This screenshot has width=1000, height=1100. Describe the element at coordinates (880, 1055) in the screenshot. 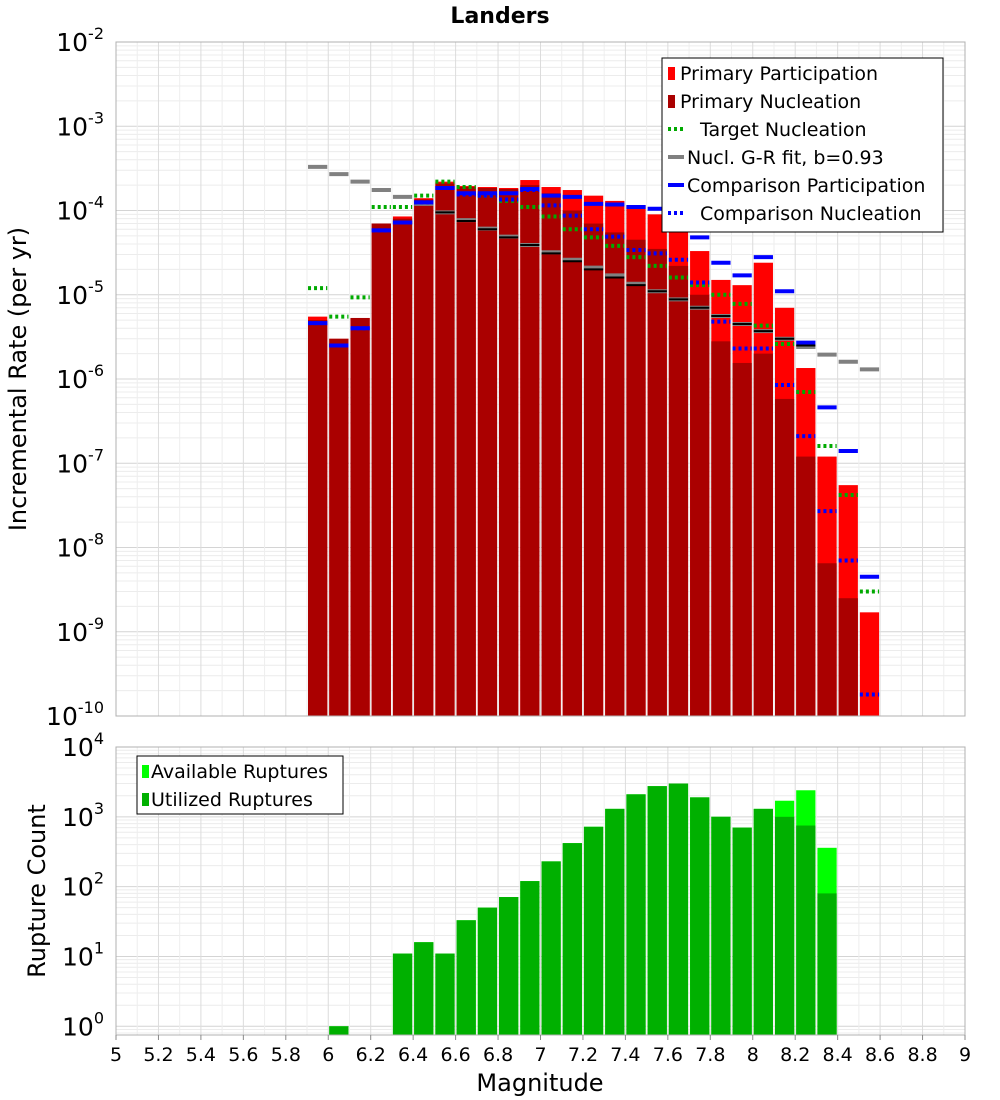

I see `x-tick-label: 8.6` at that location.